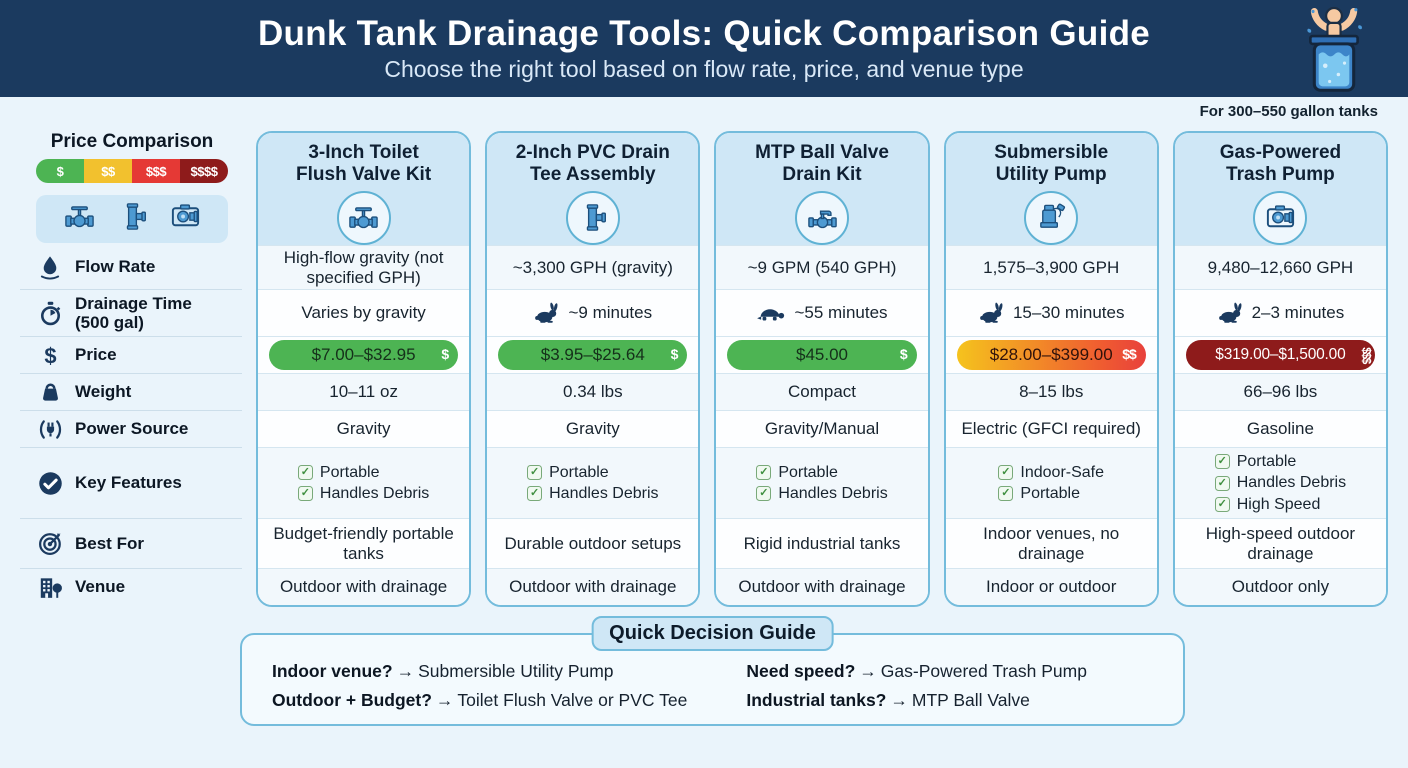  I want to click on product-header: Gas-Powered Trash Pump, so click(1280, 189).